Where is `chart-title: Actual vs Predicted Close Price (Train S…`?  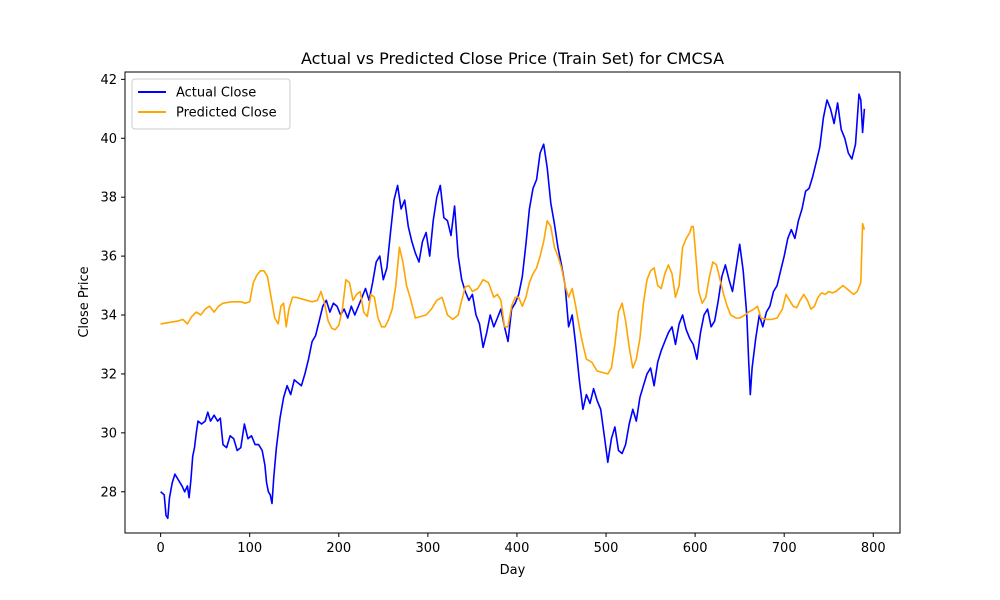 chart-title: Actual vs Predicted Close Price (Train S… is located at coordinates (512, 58).